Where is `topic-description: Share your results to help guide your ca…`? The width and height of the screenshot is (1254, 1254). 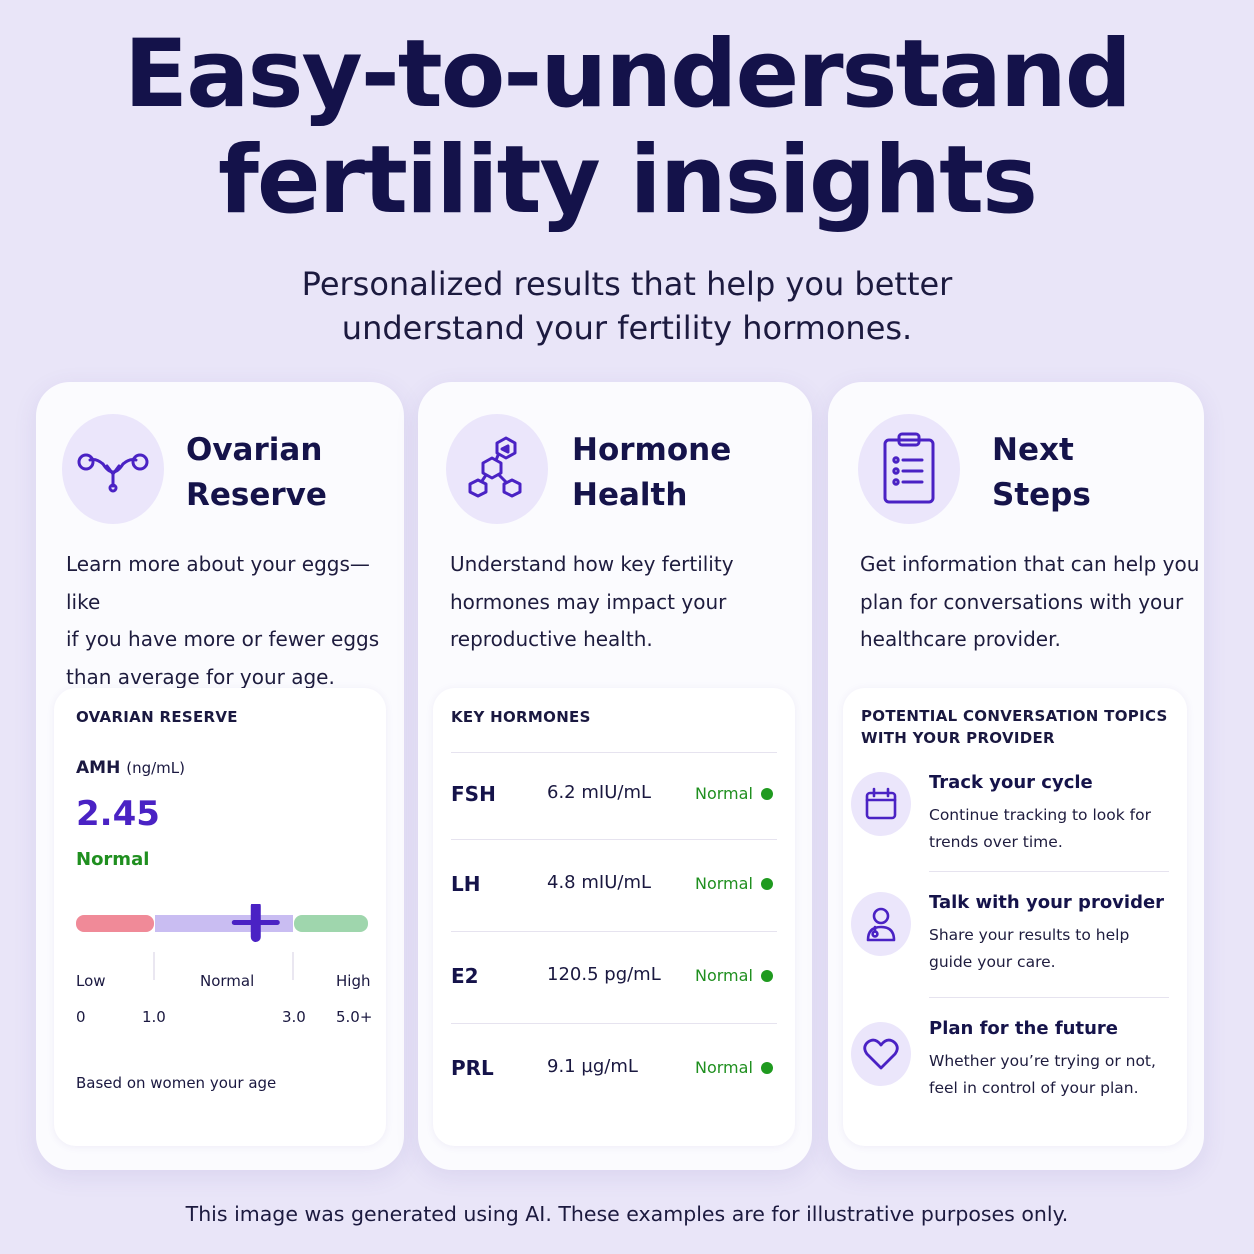
topic-description: Share your results to help guide your ca… is located at coordinates (1049, 949).